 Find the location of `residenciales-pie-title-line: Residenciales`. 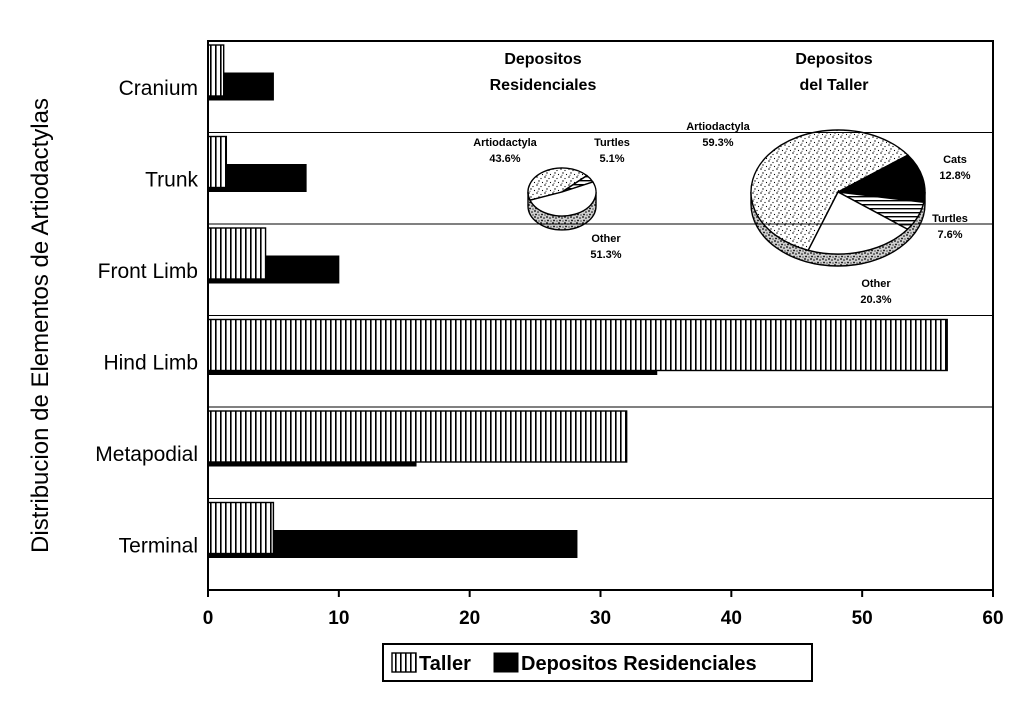

residenciales-pie-title-line: Residenciales is located at coordinates (543, 85).